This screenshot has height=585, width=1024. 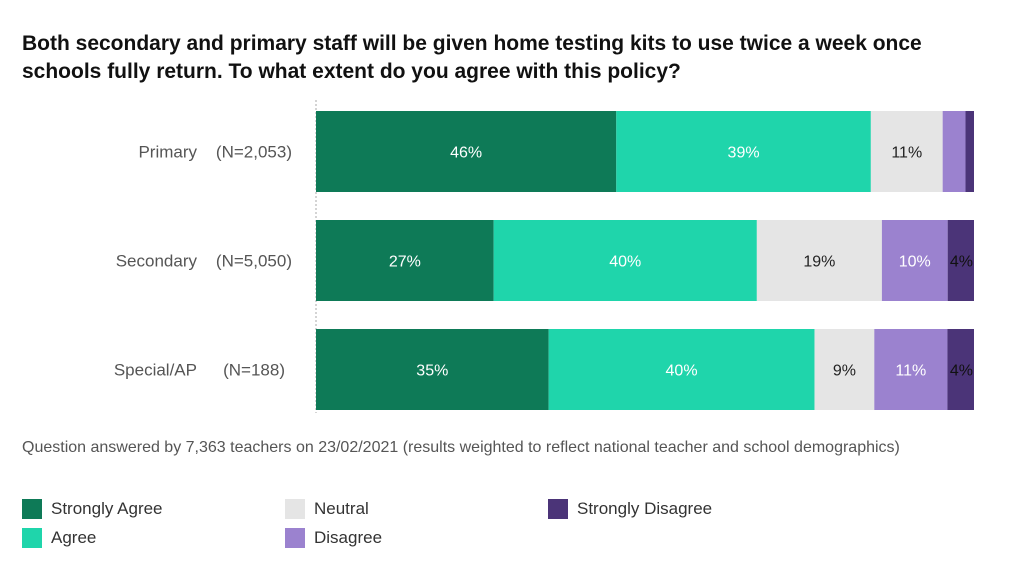 I want to click on data-label-special-ap-strongly-disagree: 4%, so click(x=961, y=371).